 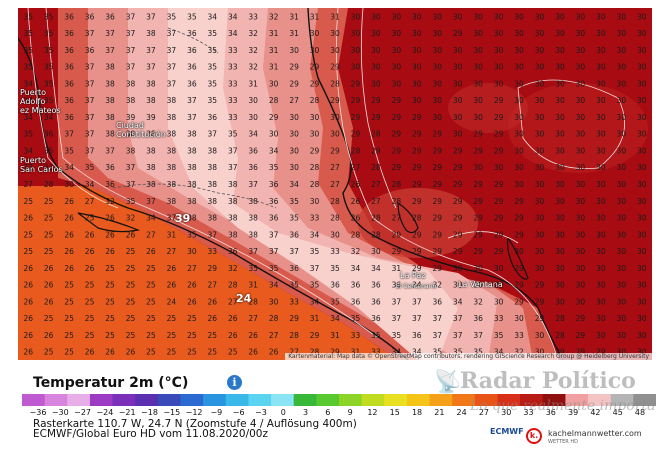 I want to click on city-label-la-ventana: La Ventana, so click(x=480, y=284).